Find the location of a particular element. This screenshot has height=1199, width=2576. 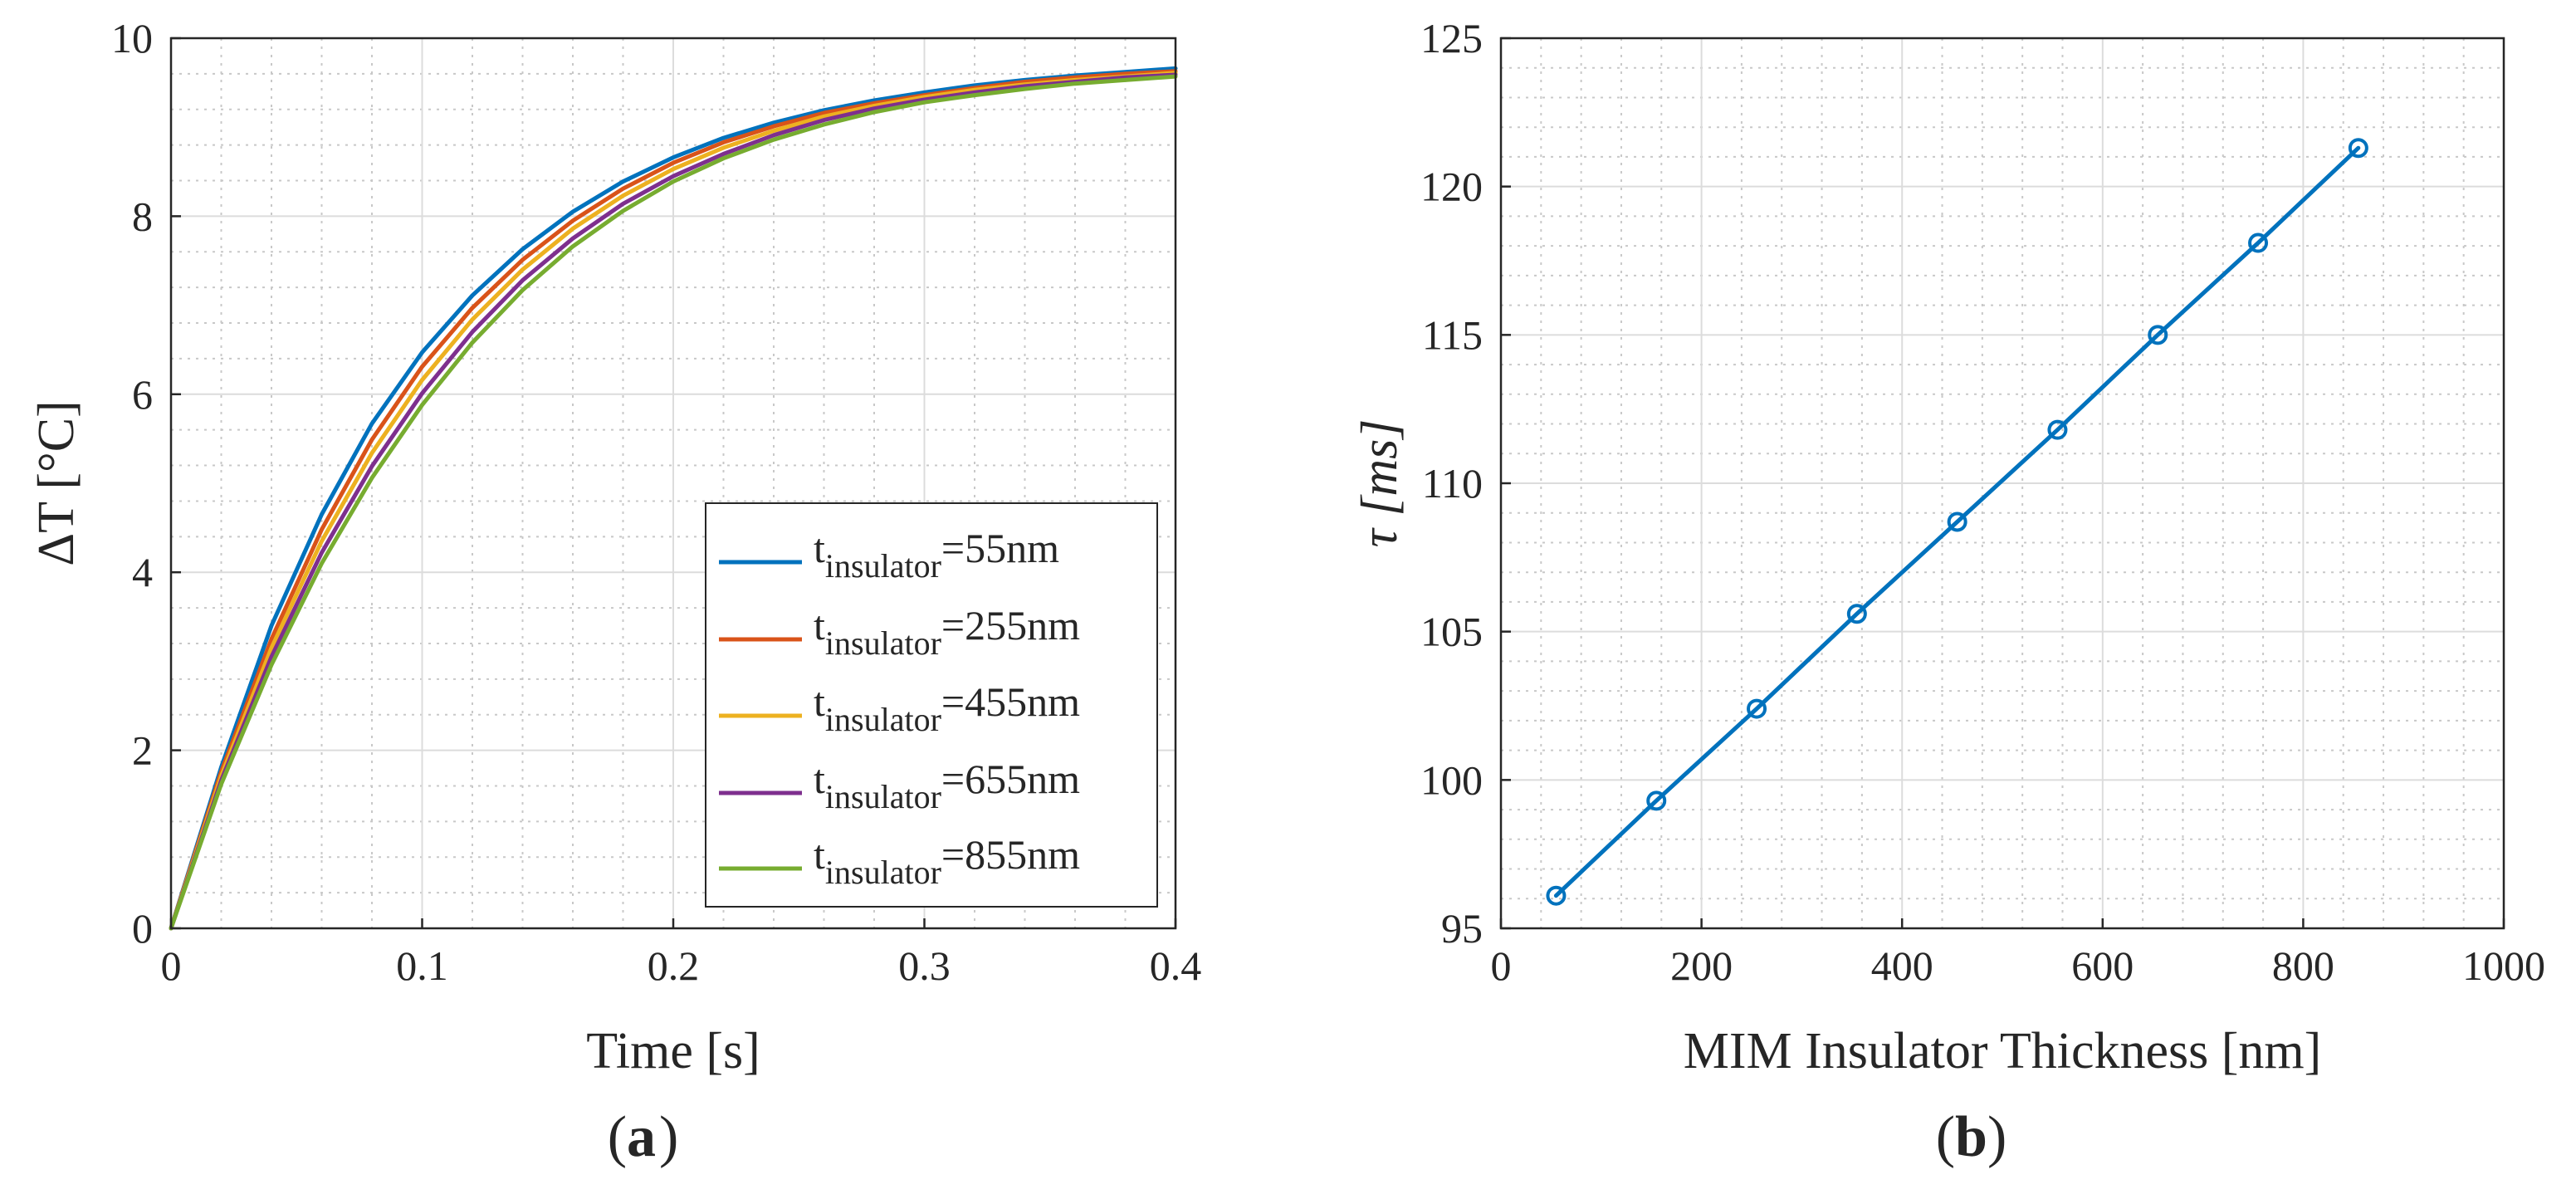

y-tick-label-115: 115 is located at coordinates (1452, 335).